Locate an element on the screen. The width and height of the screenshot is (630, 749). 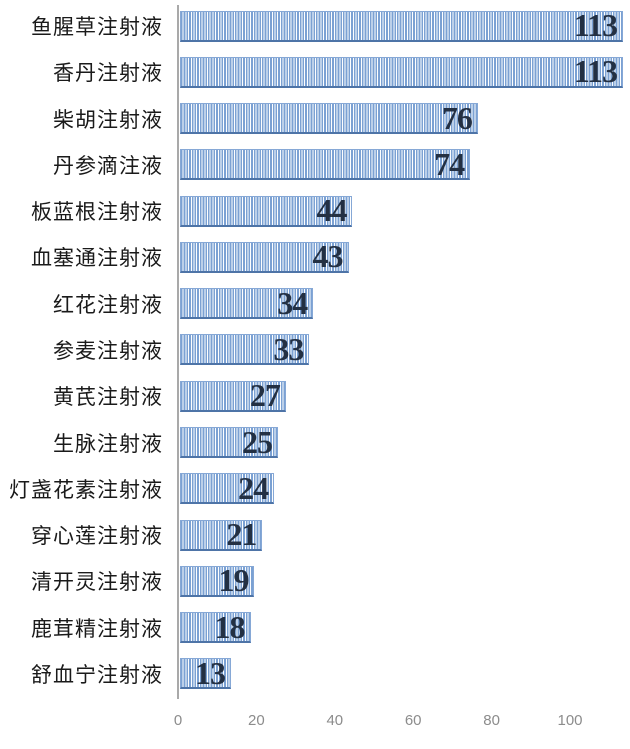
bar: 19 is located at coordinates (217, 580).